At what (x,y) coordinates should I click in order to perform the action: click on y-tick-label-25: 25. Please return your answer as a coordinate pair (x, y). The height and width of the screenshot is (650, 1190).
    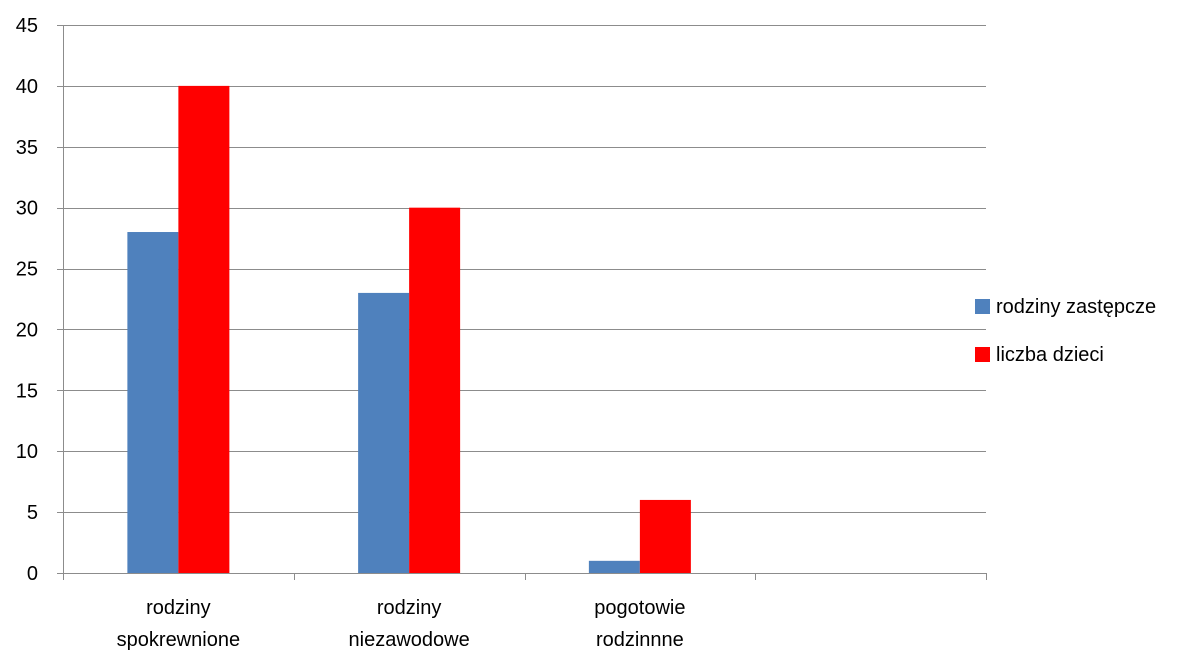
    Looking at the image, I should click on (27, 270).